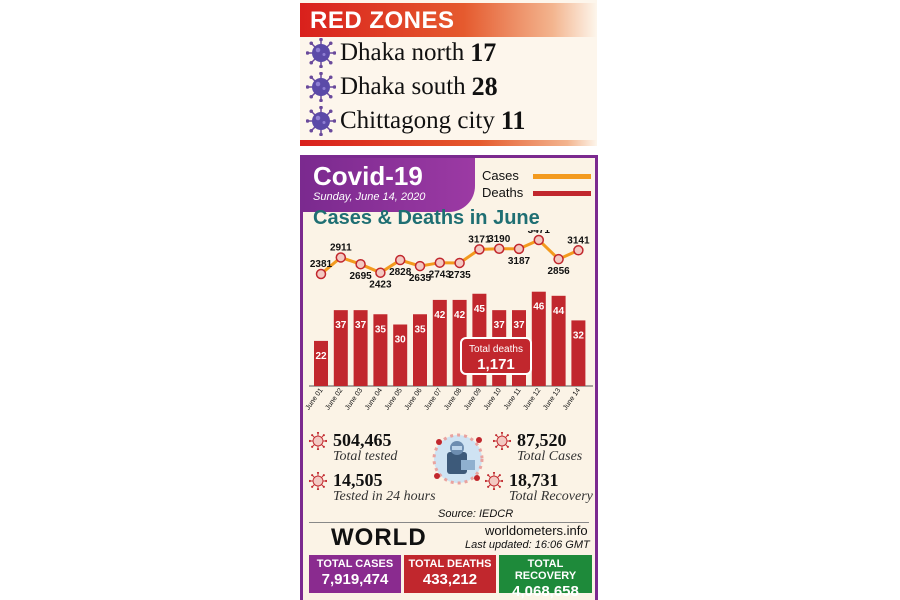  Describe the element at coordinates (365, 456) in the screenshot. I see `stat-label: Total tested` at that location.